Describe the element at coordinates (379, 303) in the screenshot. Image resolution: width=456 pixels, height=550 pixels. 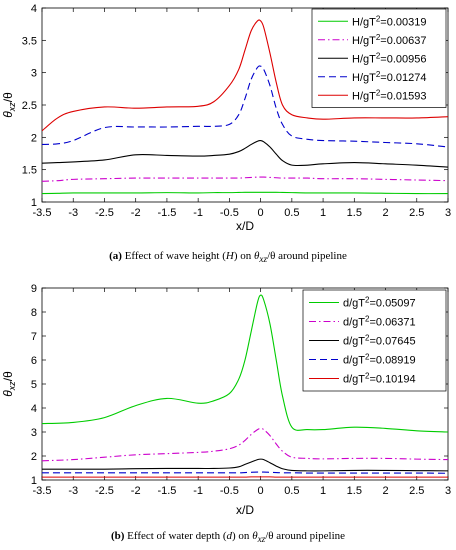
I see `legend-entry: d/gT2=0.05097` at that location.